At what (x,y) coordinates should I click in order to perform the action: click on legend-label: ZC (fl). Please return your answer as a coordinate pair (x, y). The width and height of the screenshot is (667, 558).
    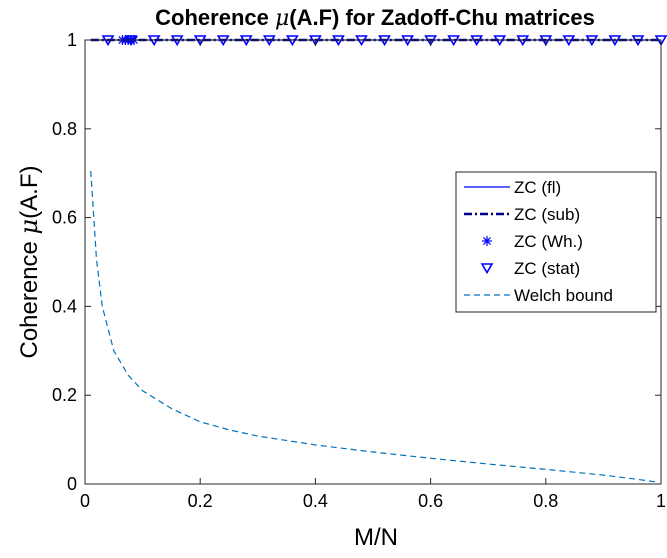
    Looking at the image, I should click on (537, 187).